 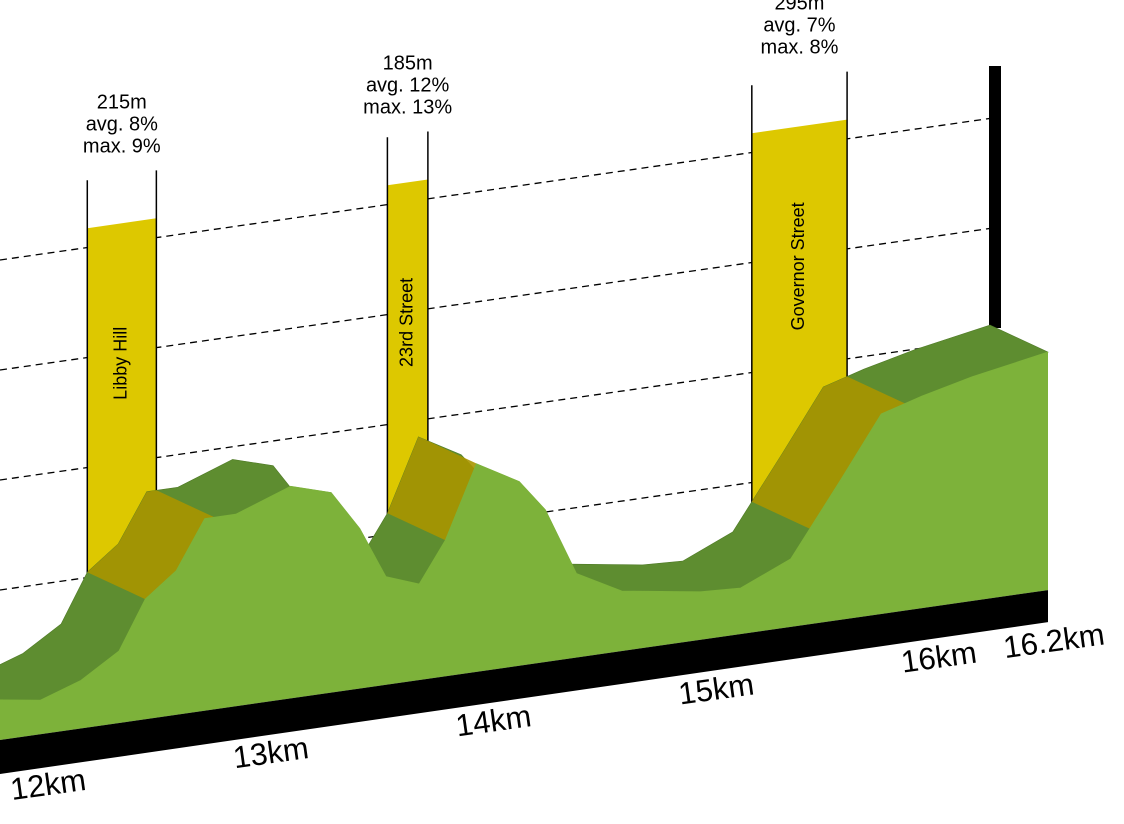 What do you see at coordinates (122, 146) in the screenshot?
I see `climb-stat: max. 9%` at bounding box center [122, 146].